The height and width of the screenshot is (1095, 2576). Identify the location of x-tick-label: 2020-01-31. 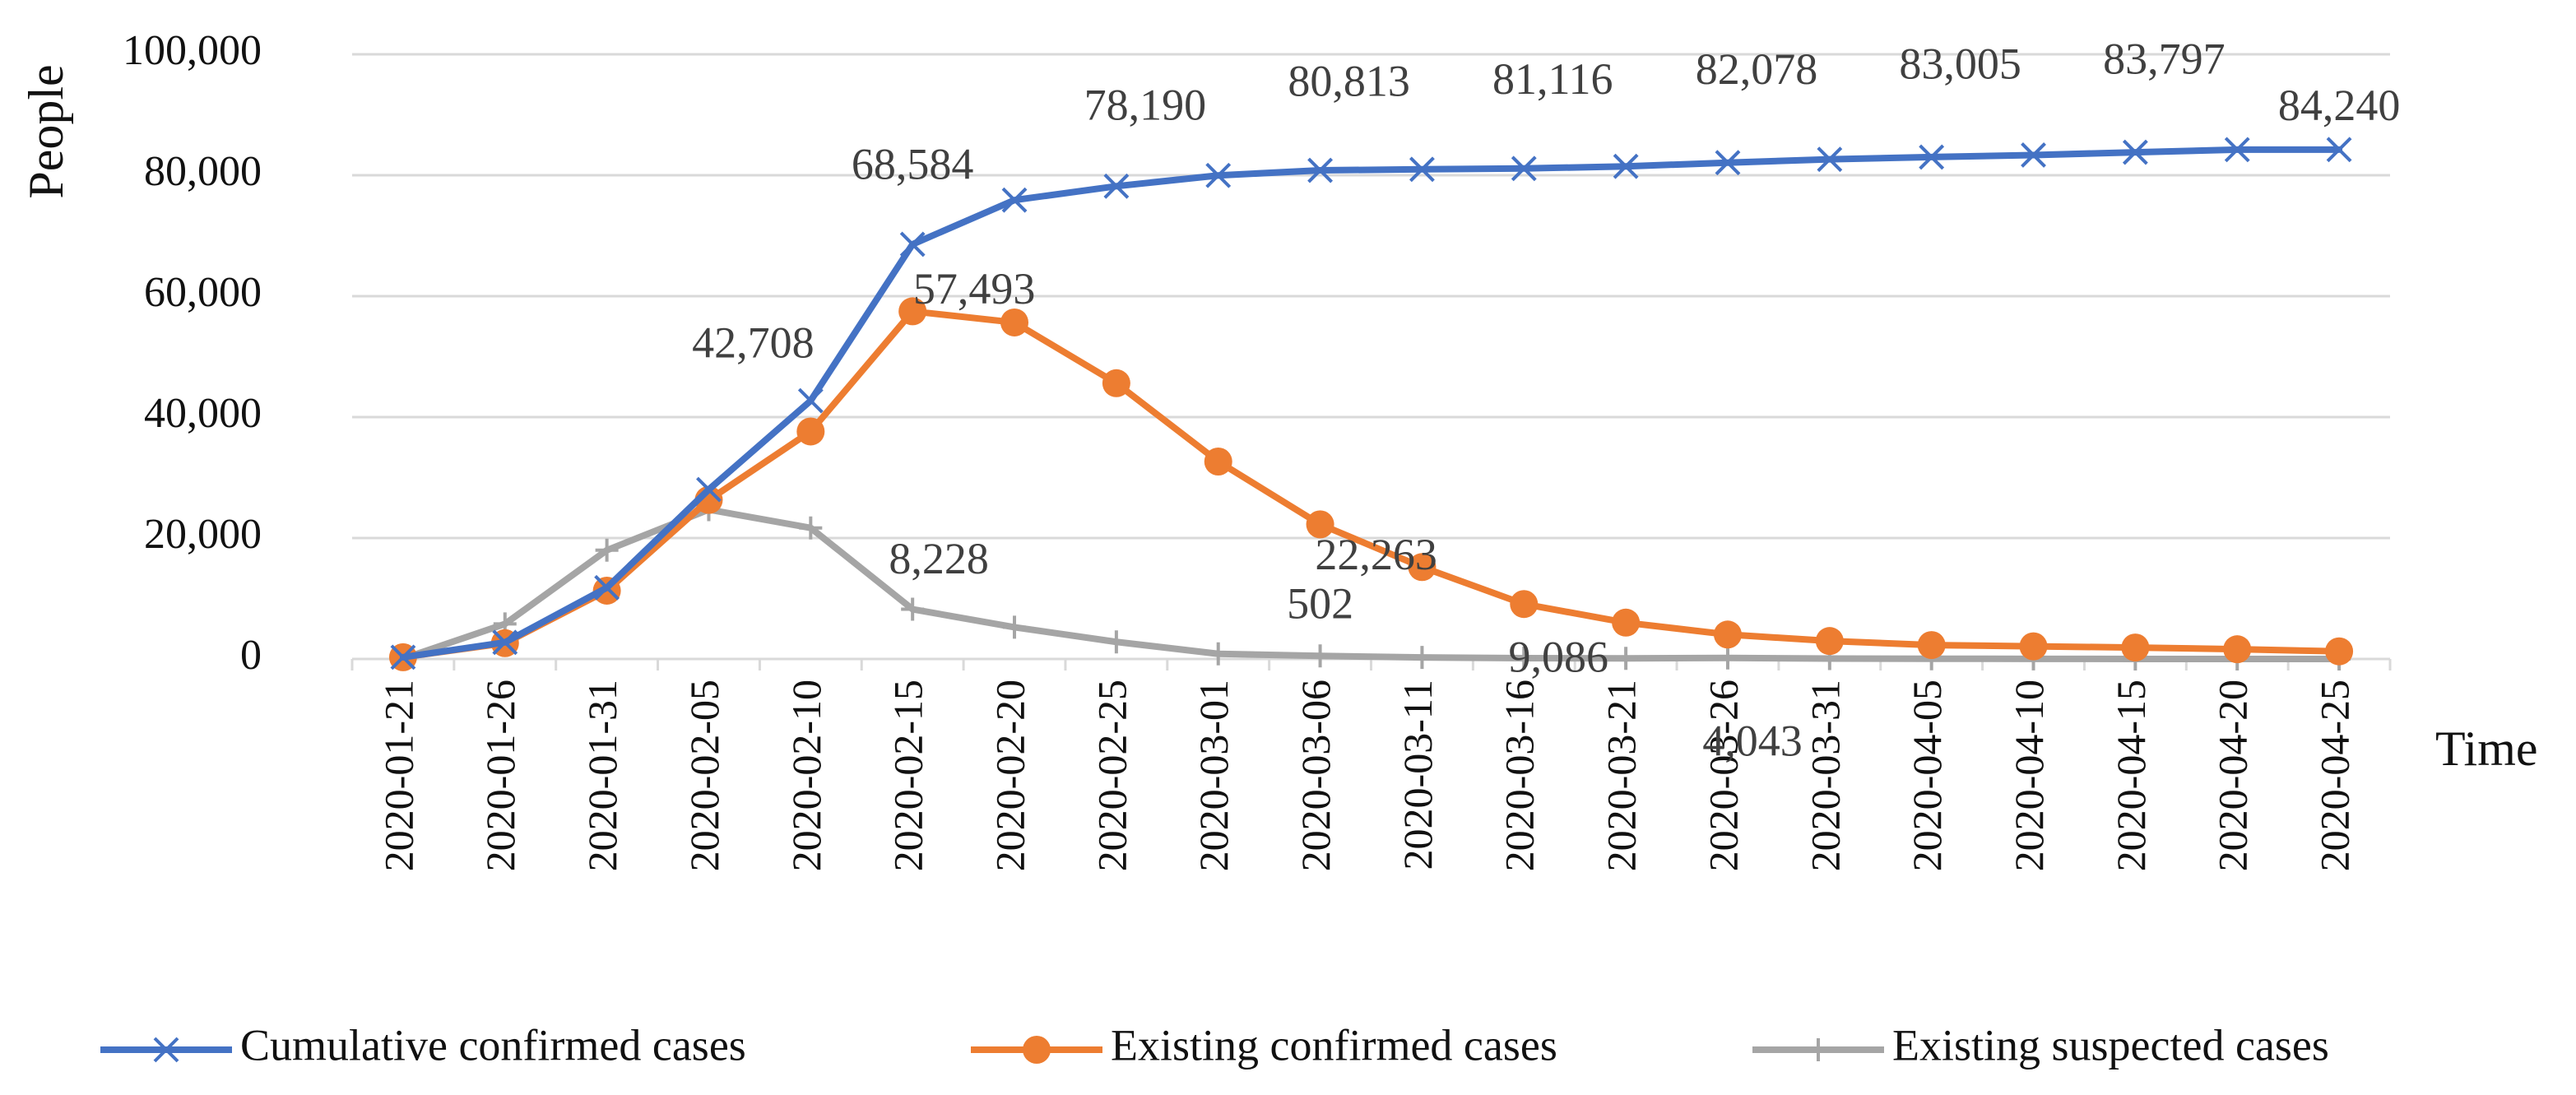
(602, 775).